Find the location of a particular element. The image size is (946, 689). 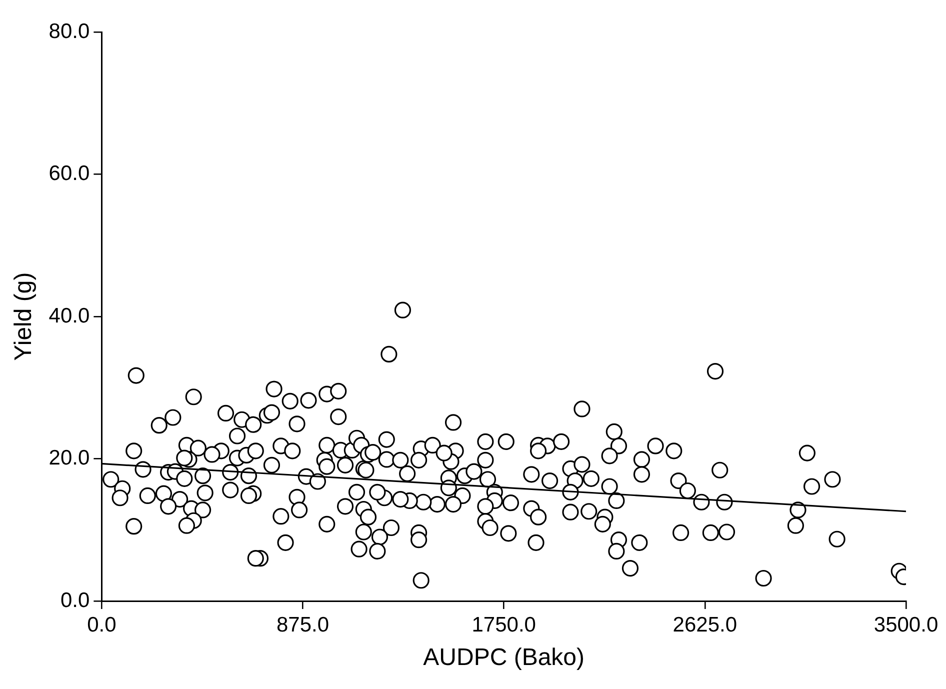

y-tick-label: 20.0 is located at coordinates (69, 458).